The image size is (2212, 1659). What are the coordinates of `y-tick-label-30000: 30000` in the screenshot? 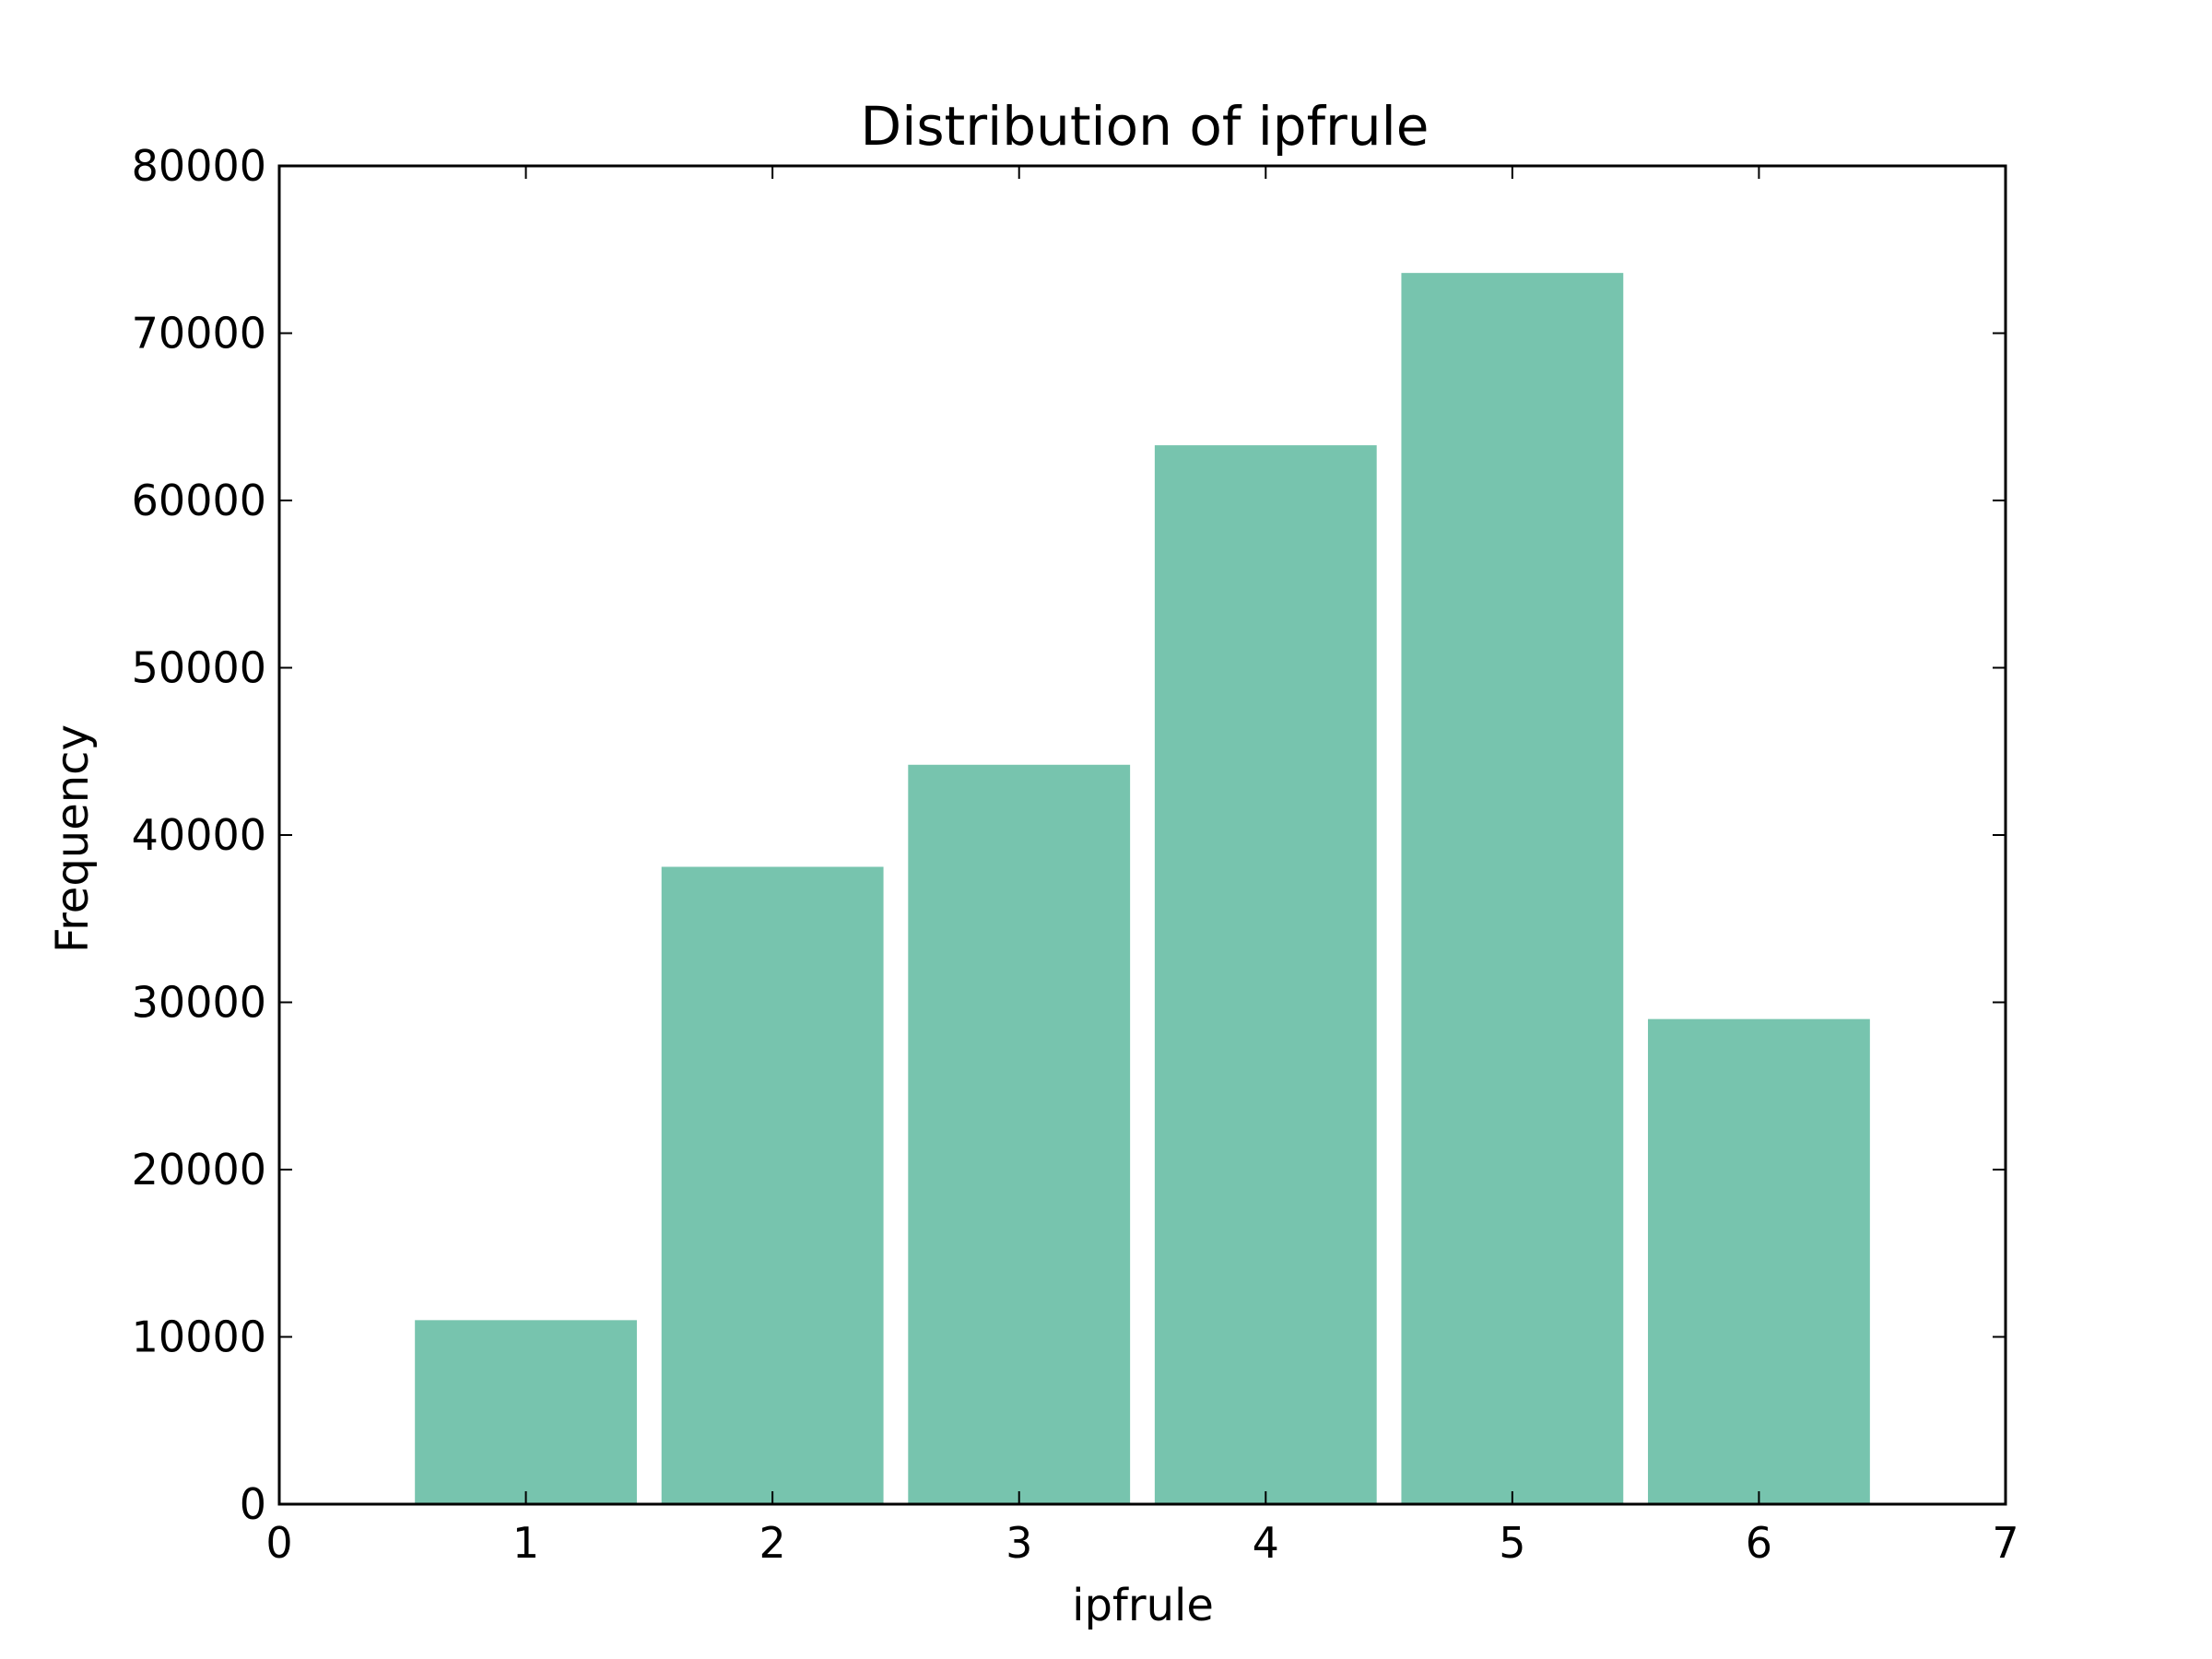 It's located at (199, 1003).